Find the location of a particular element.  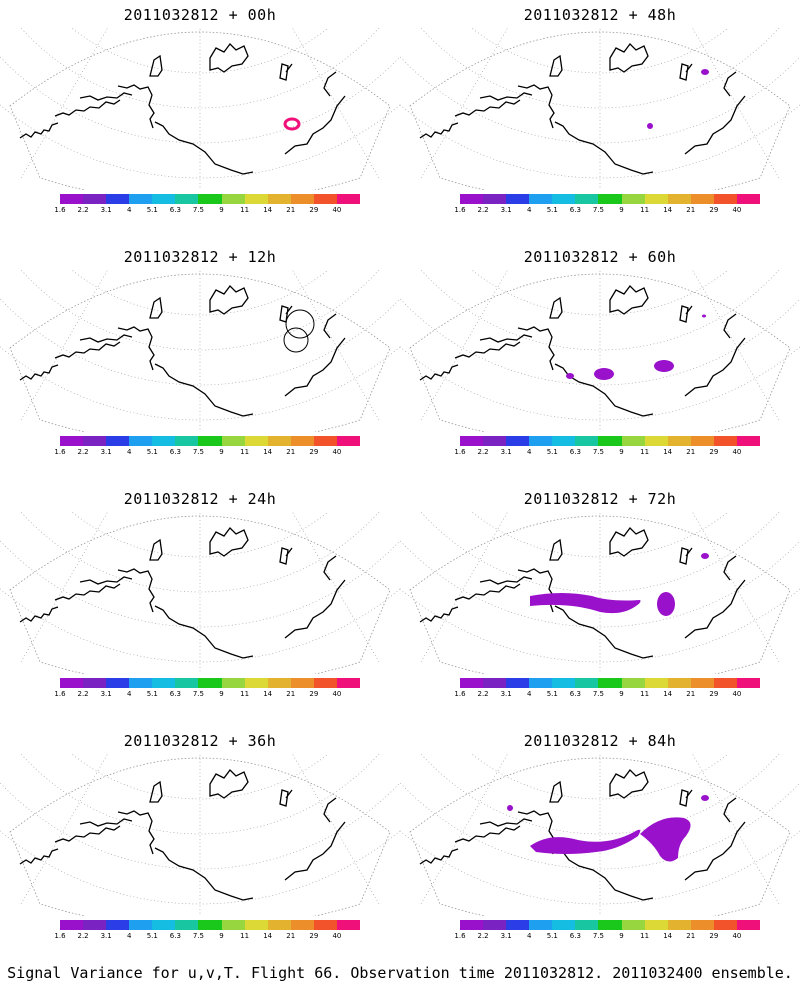

panel-title: 2011032812 + 84h is located at coordinates (600, 741).